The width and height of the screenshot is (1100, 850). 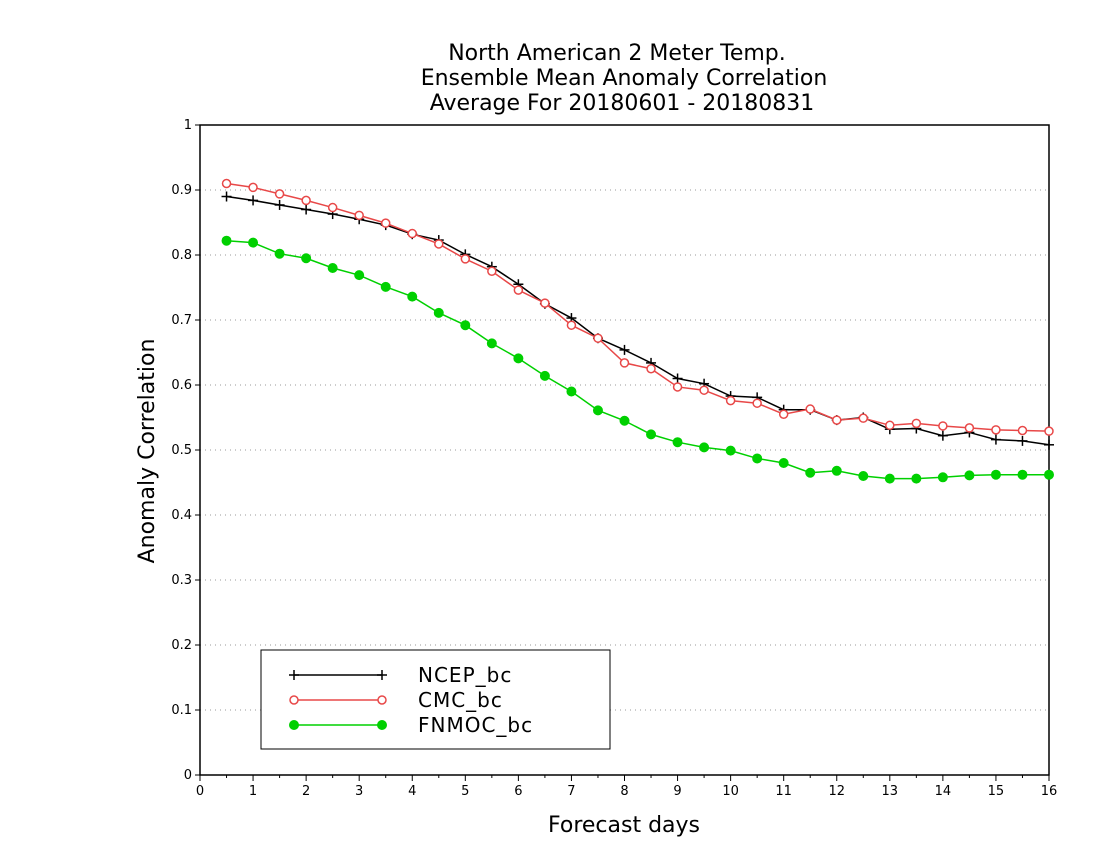 I want to click on y-tick-label: 0.8, so click(x=181, y=255).